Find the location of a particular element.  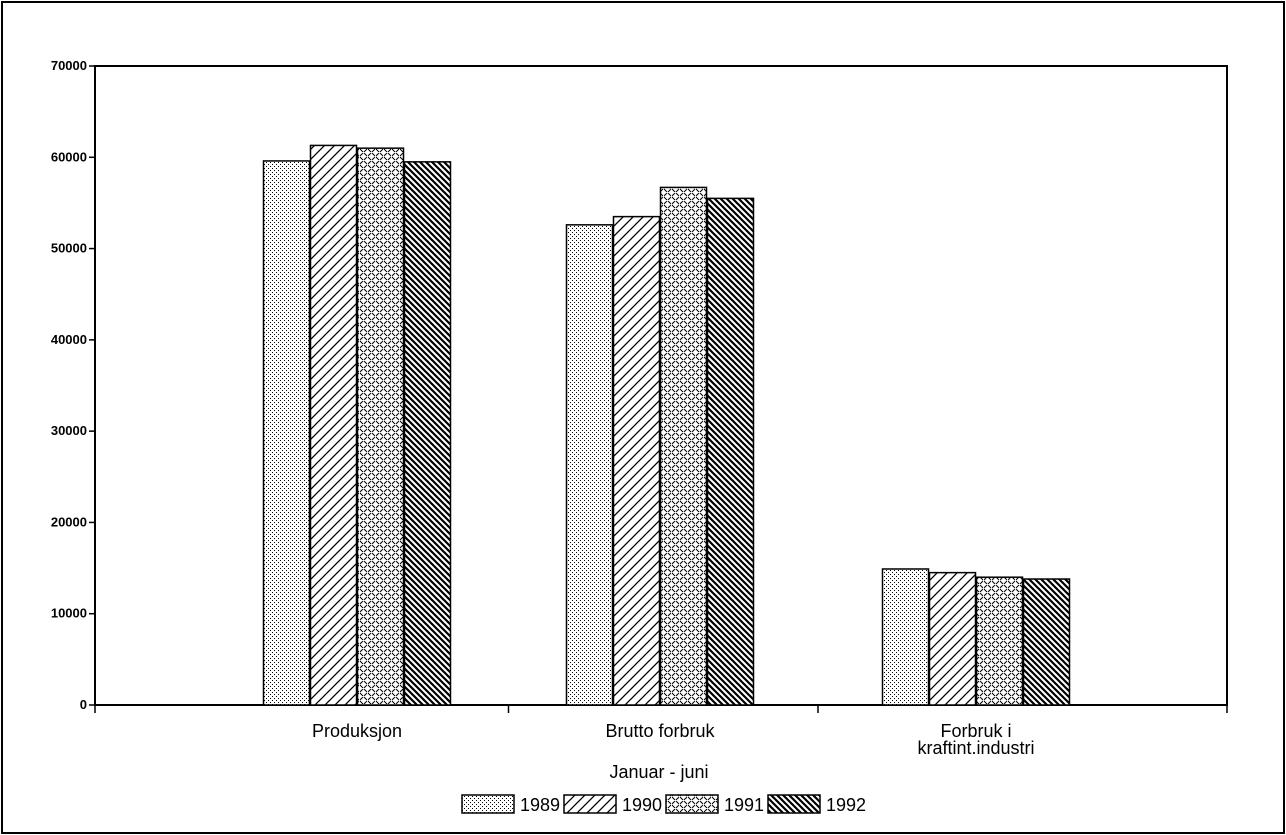

legend: 1989 1990 1991 1992 is located at coordinates (663, 804).